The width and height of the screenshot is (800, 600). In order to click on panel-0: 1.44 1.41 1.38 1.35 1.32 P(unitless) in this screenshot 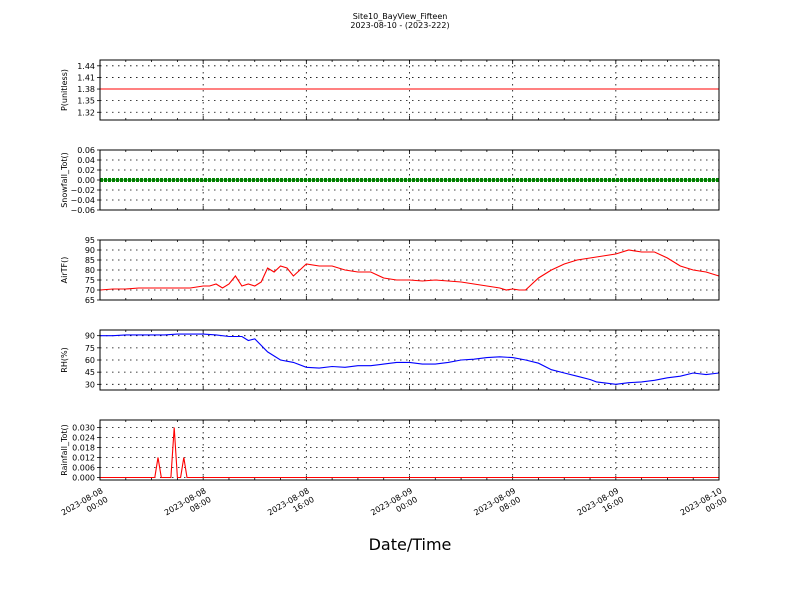, I will do `click(390, 90)`.